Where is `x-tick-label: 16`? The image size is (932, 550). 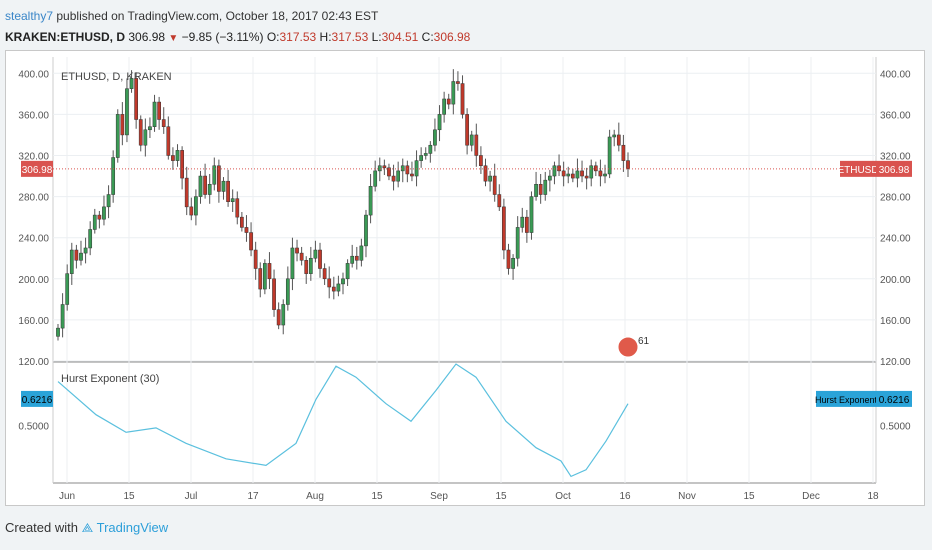
x-tick-label: 16 is located at coordinates (625, 496).